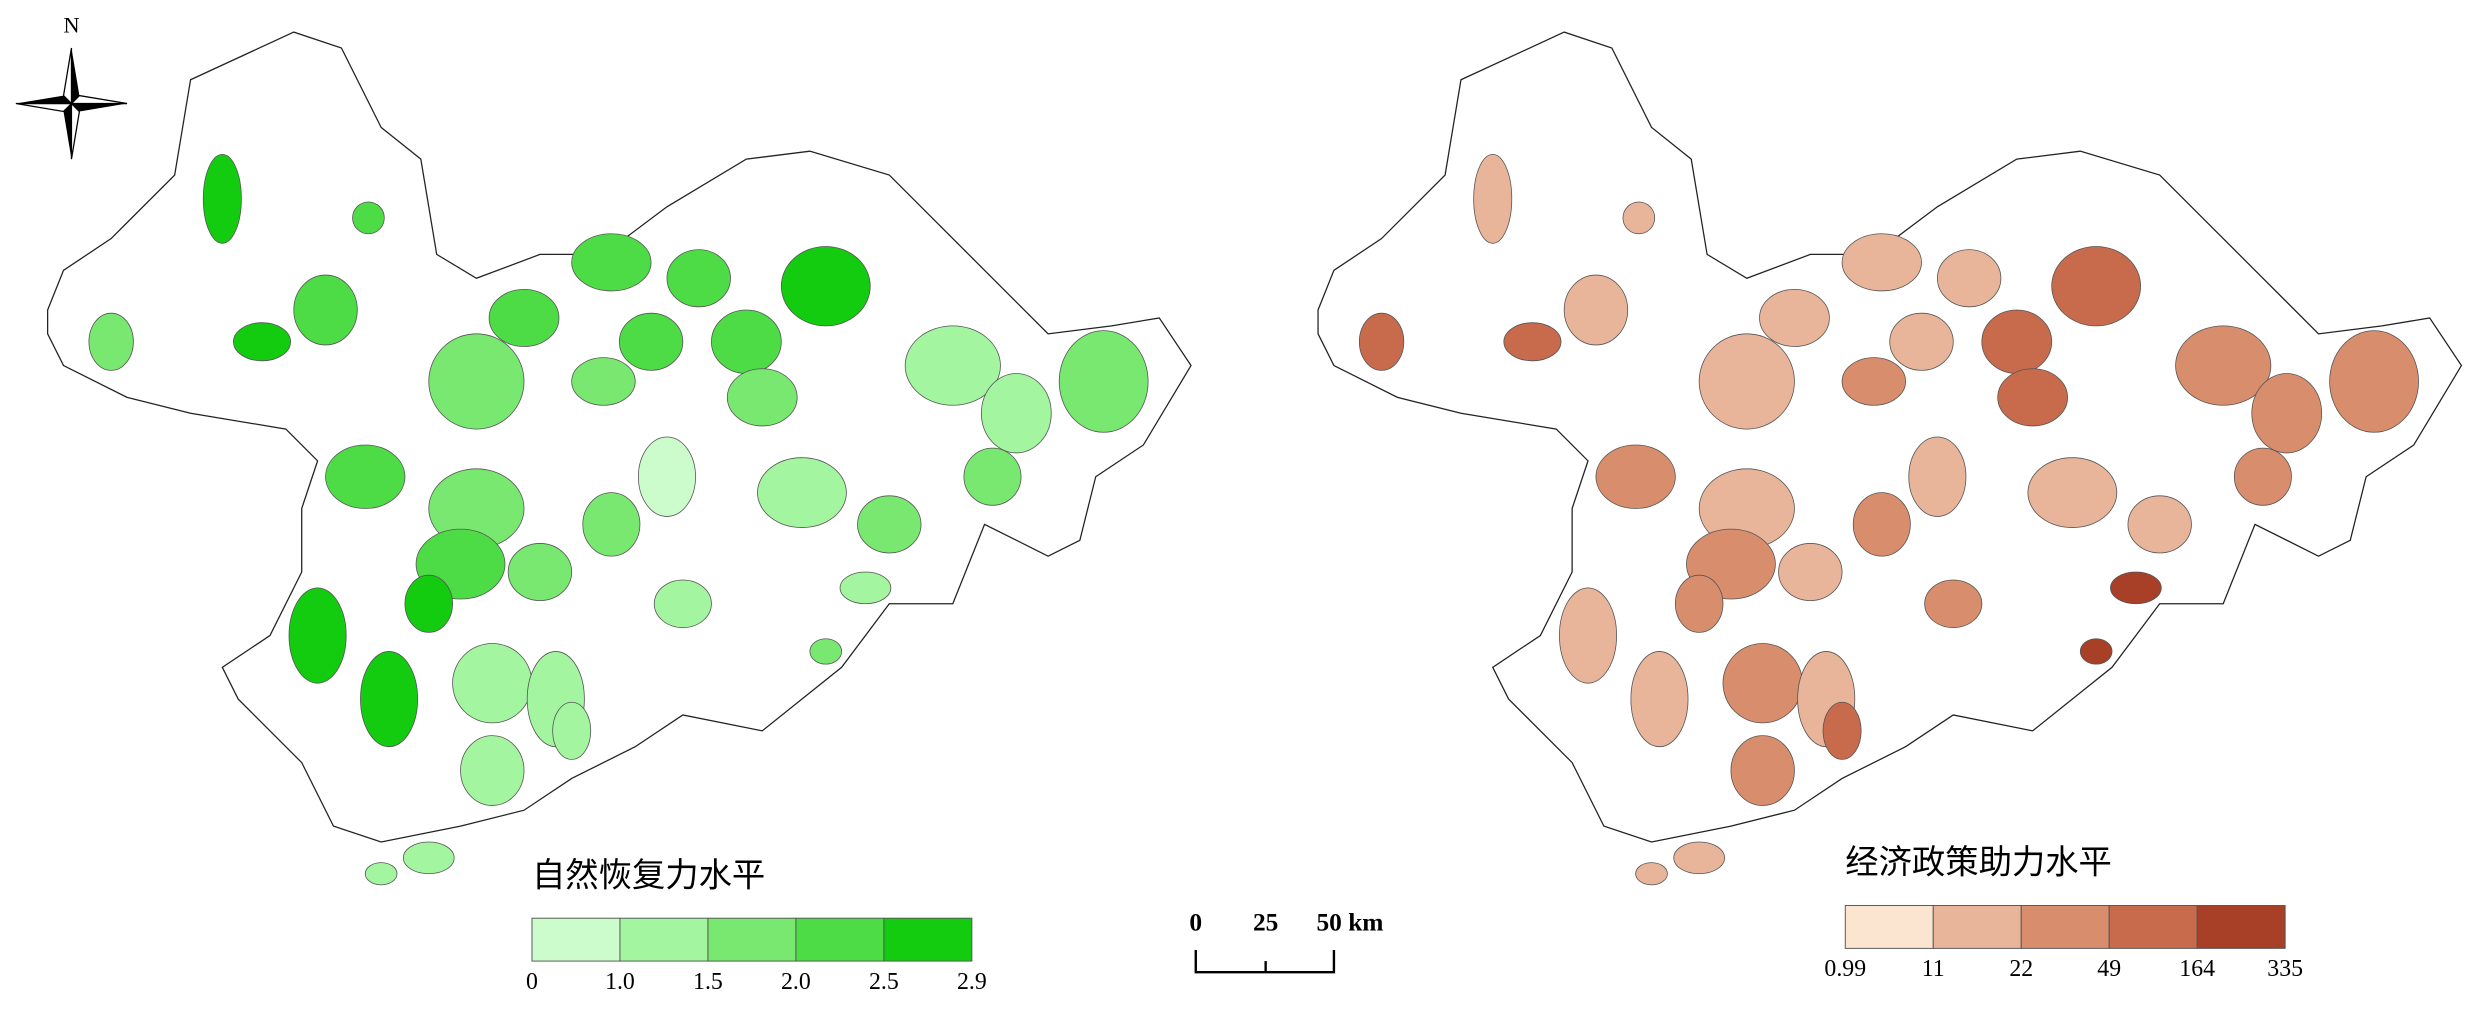 The image size is (2490, 1017). Describe the element at coordinates (2197, 969) in the screenshot. I see `legend-label: 164` at that location.